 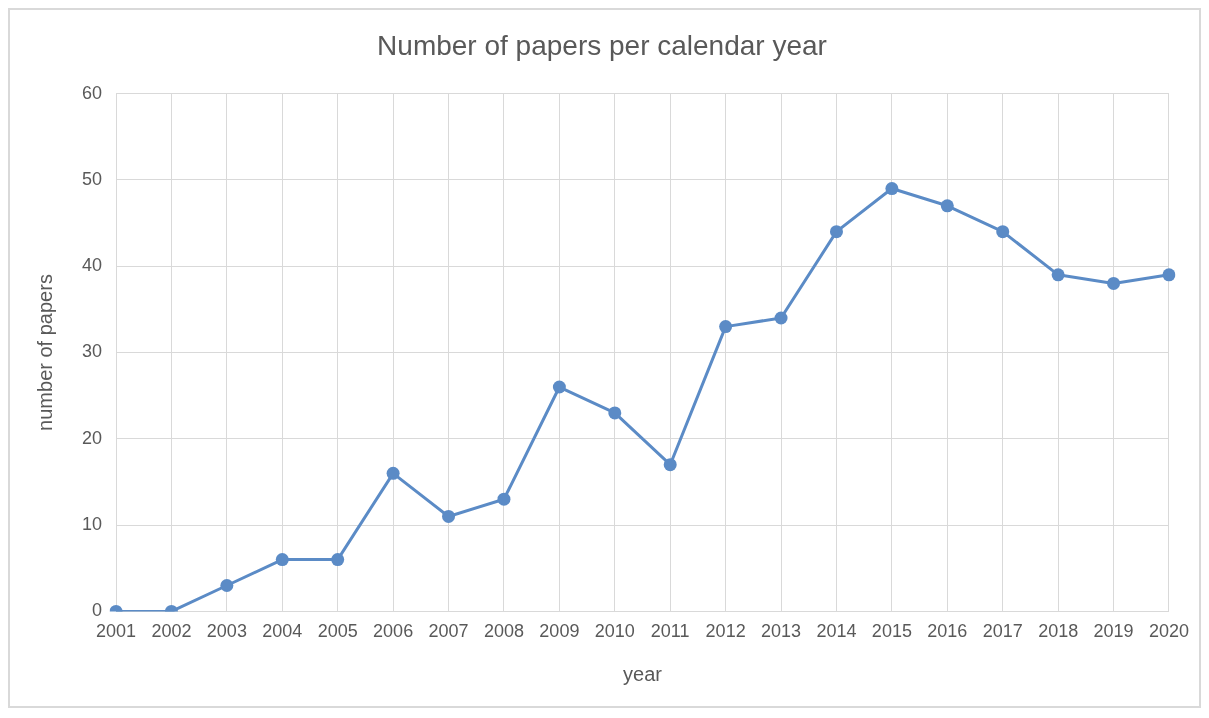 What do you see at coordinates (171, 631) in the screenshot?
I see `x-tick-label: 2002` at bounding box center [171, 631].